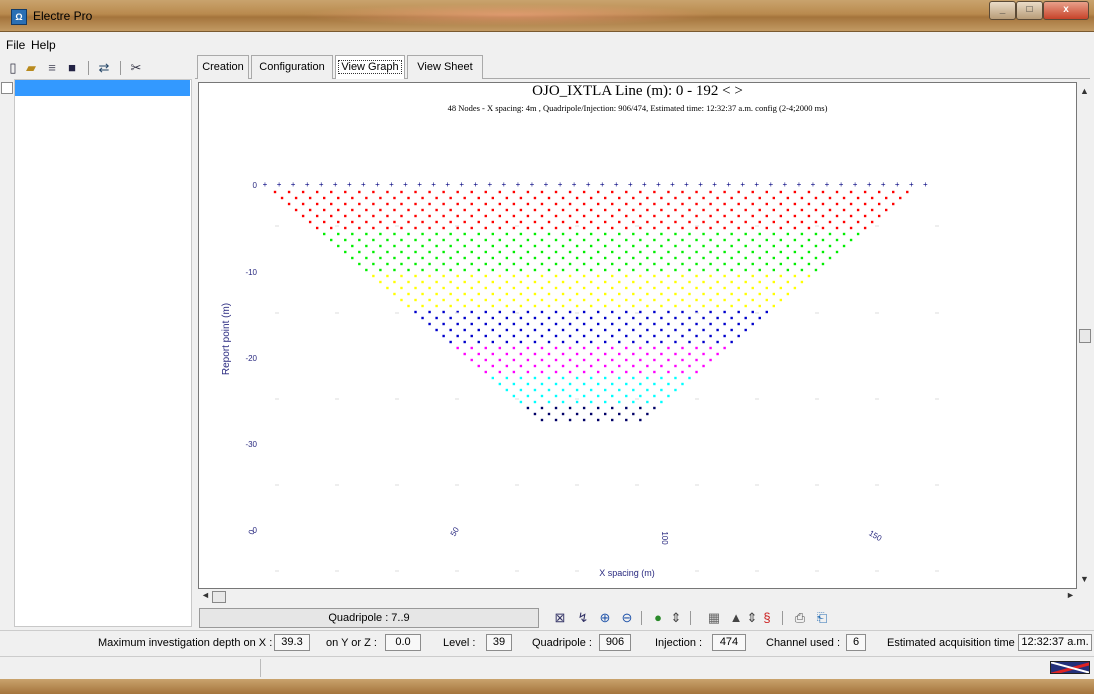 The height and width of the screenshot is (694, 1094). Describe the element at coordinates (7, 88) in the screenshot. I see `tree-checkbox` at that location.